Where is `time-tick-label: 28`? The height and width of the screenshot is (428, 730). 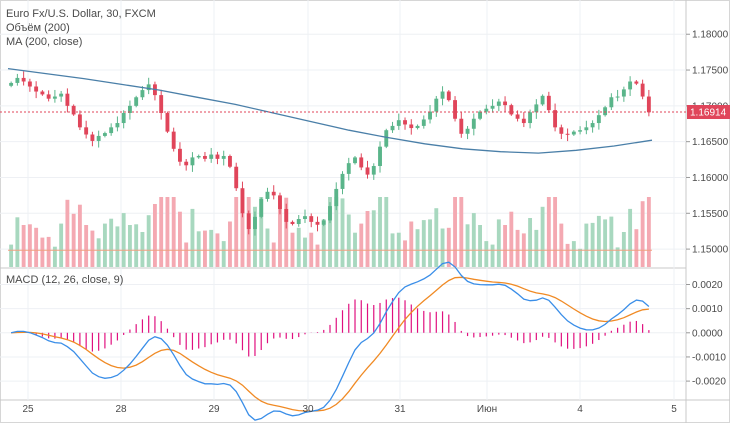
time-tick-label: 28 is located at coordinates (121, 409).